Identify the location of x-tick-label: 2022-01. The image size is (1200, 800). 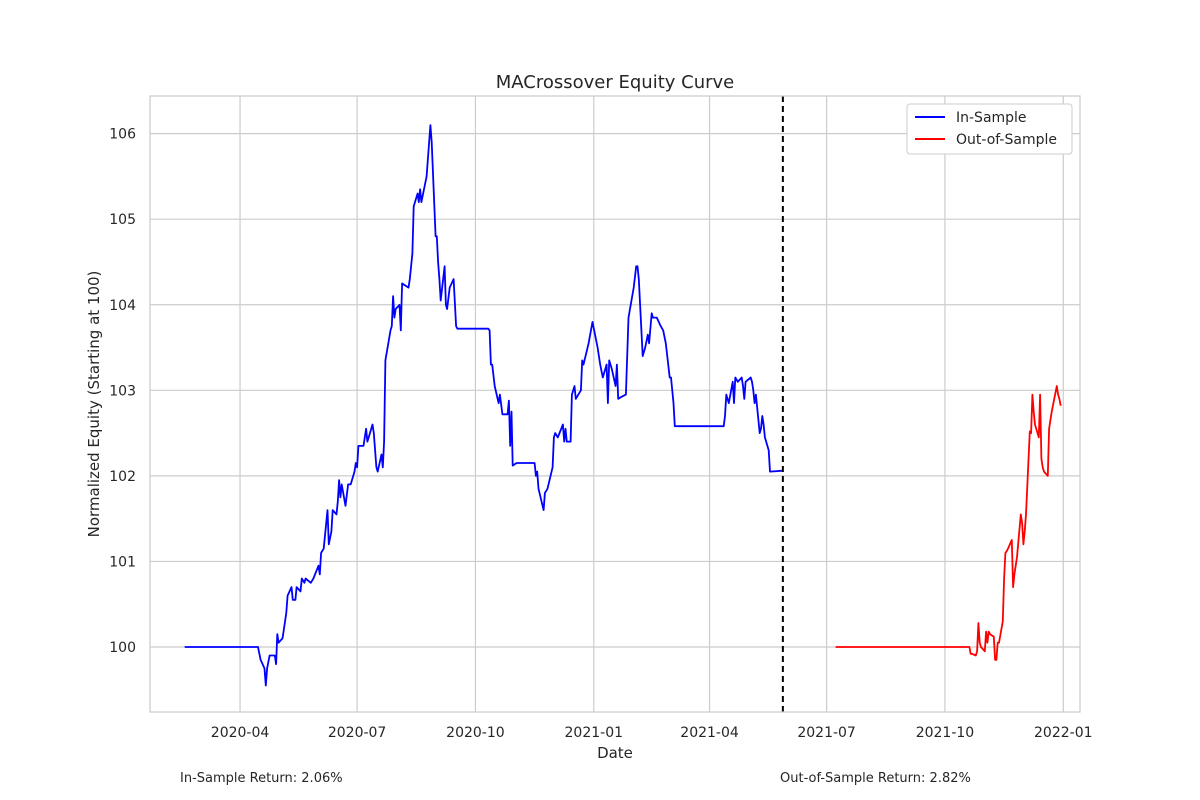
(1063, 733).